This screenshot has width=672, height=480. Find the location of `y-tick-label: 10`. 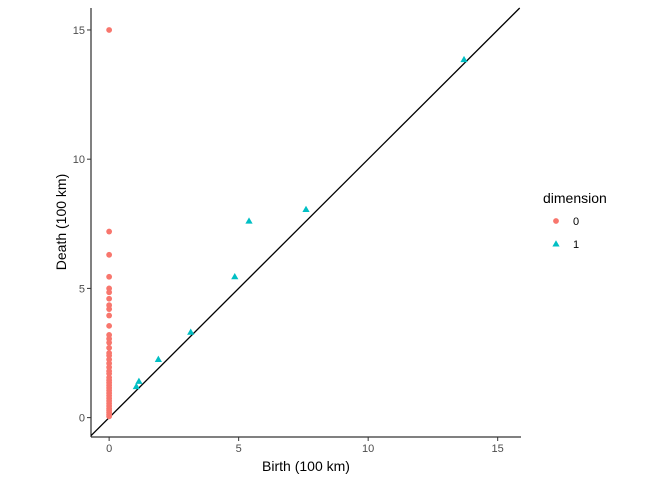

y-tick-label: 10 is located at coordinates (79, 160).